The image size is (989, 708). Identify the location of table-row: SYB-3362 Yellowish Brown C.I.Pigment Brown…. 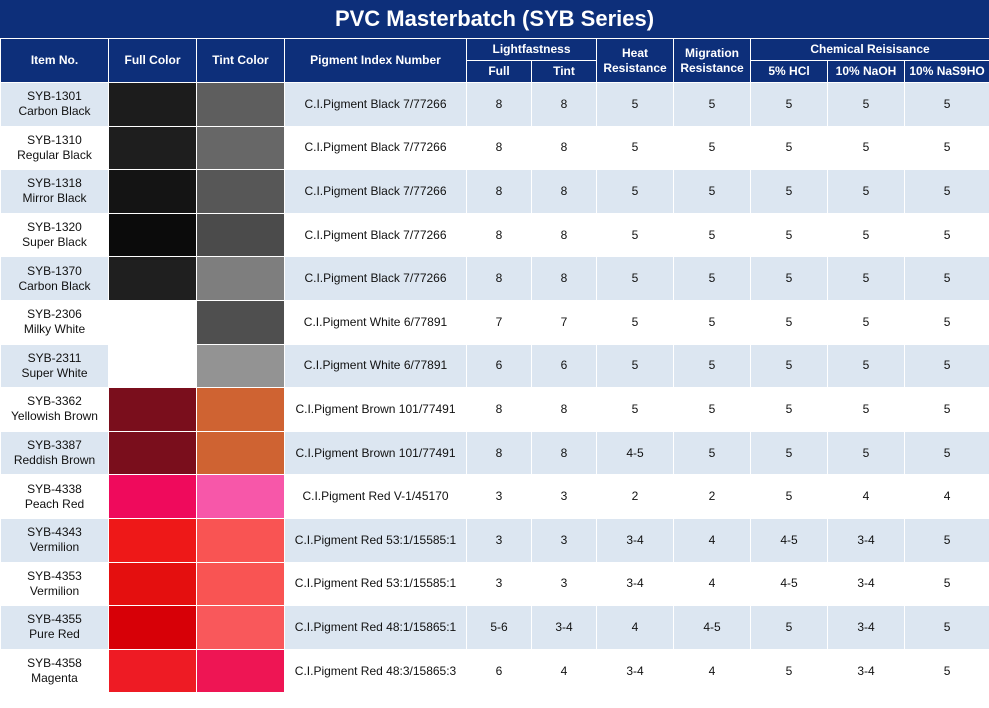
(494, 409).